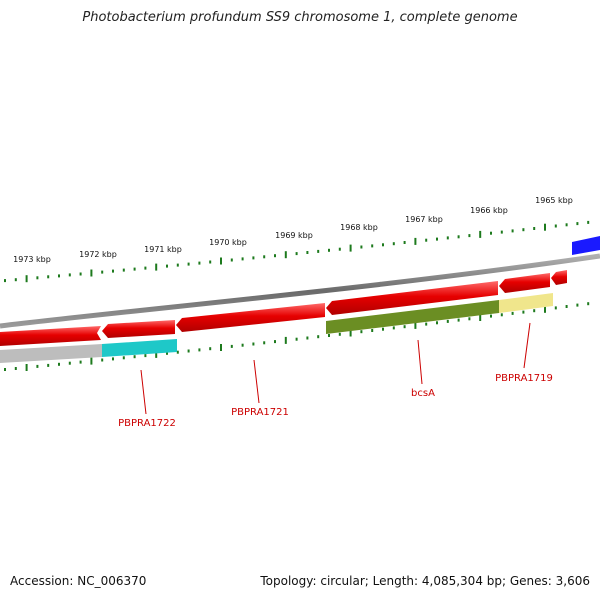  I want to click on gene-pbpra1721, so click(250, 317).